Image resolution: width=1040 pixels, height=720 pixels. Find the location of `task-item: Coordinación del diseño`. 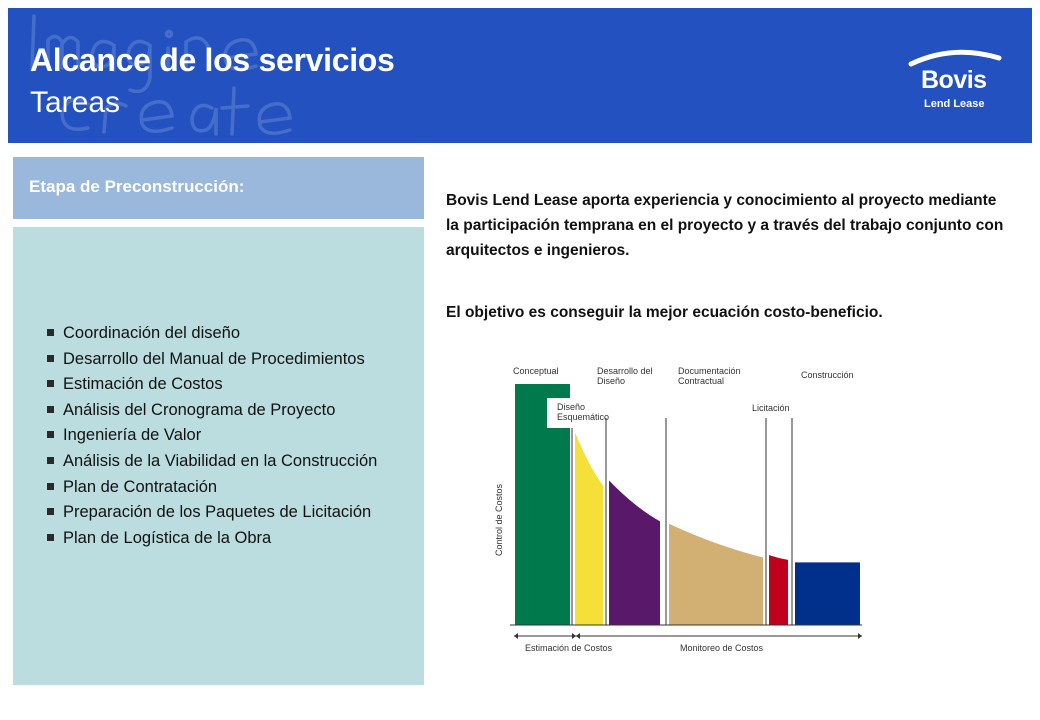

task-item: Coordinación del diseño is located at coordinates (212, 336).